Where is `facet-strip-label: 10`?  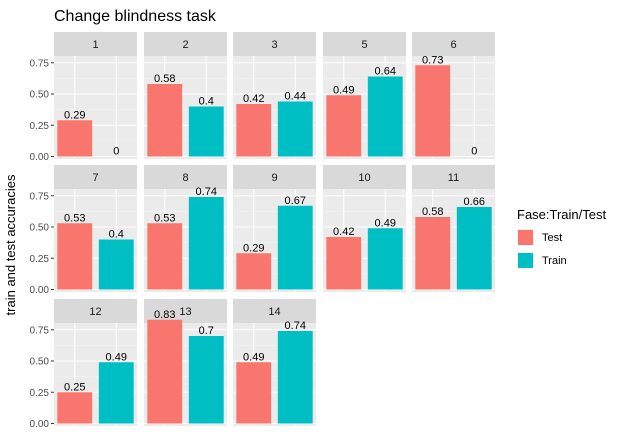 facet-strip-label: 10 is located at coordinates (364, 178).